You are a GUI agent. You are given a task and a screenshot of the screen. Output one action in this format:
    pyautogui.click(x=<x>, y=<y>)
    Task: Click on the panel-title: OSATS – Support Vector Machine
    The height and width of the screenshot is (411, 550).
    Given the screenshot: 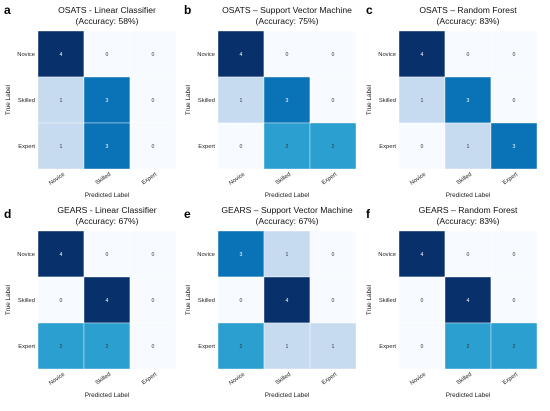 What is the action you would take?
    pyautogui.click(x=287, y=10)
    